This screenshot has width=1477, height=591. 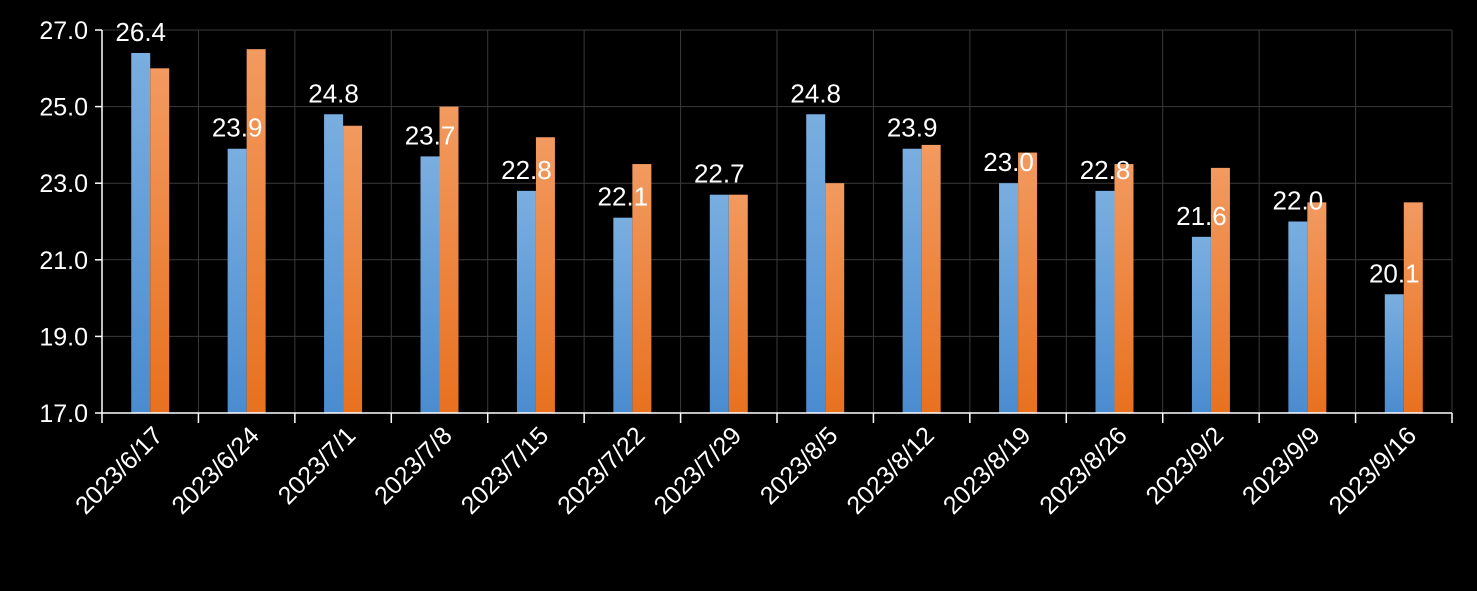 I want to click on bar-data-label: 20.1, so click(x=1394, y=273).